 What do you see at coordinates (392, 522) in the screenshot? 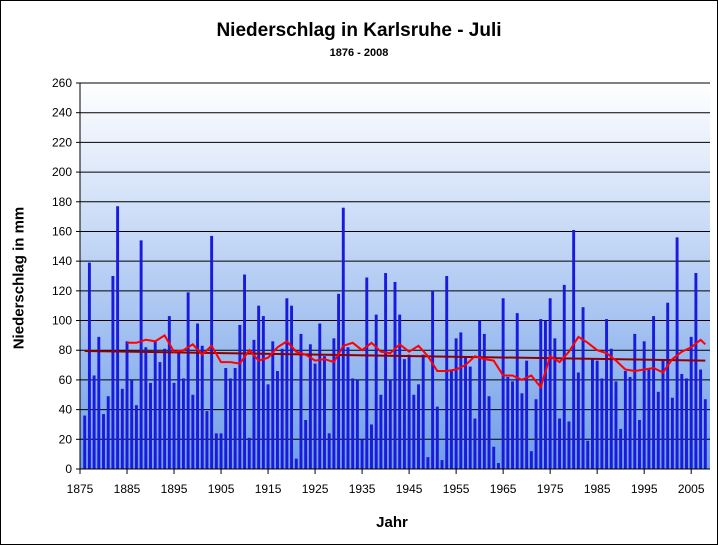
I see `x-axis-label: Jahr` at bounding box center [392, 522].